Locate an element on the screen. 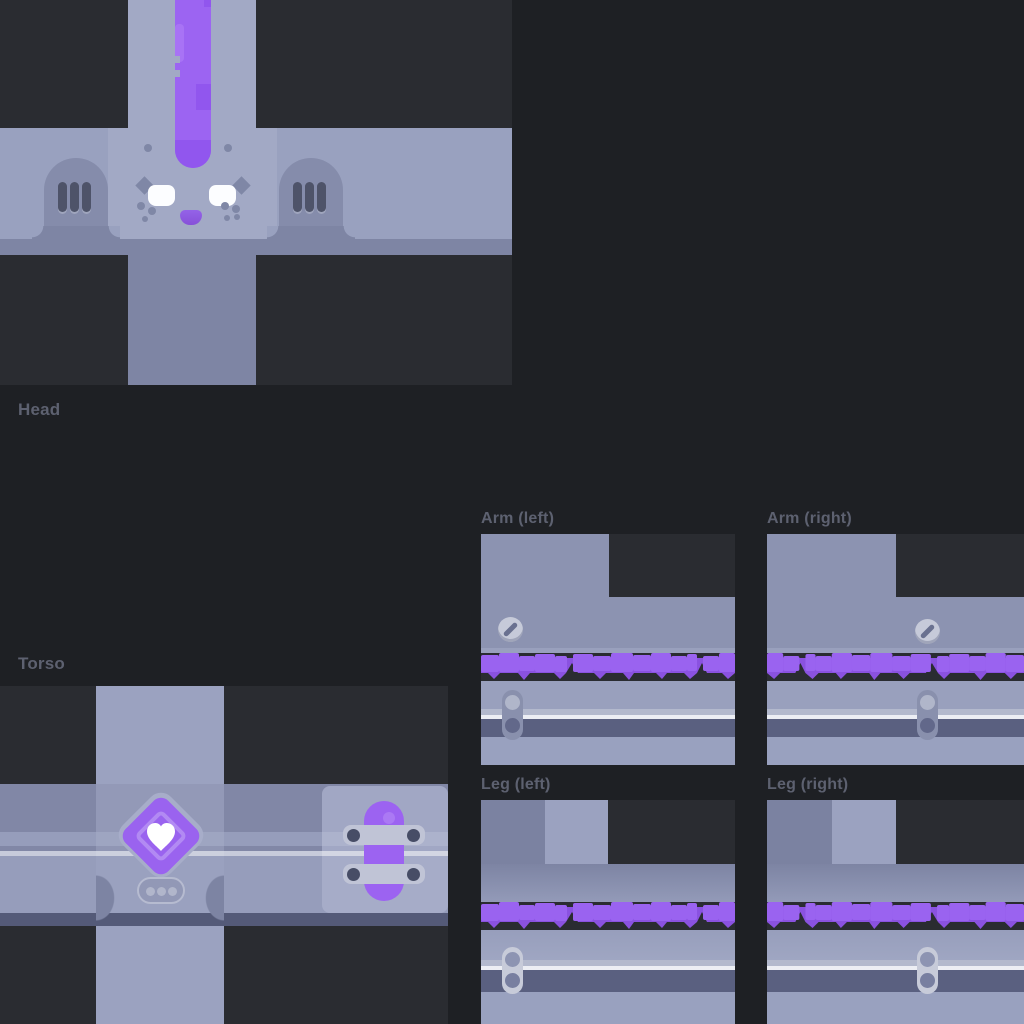 The width and height of the screenshot is (1024, 1024). ear-right-fillet-inner is located at coordinates (273, 232).